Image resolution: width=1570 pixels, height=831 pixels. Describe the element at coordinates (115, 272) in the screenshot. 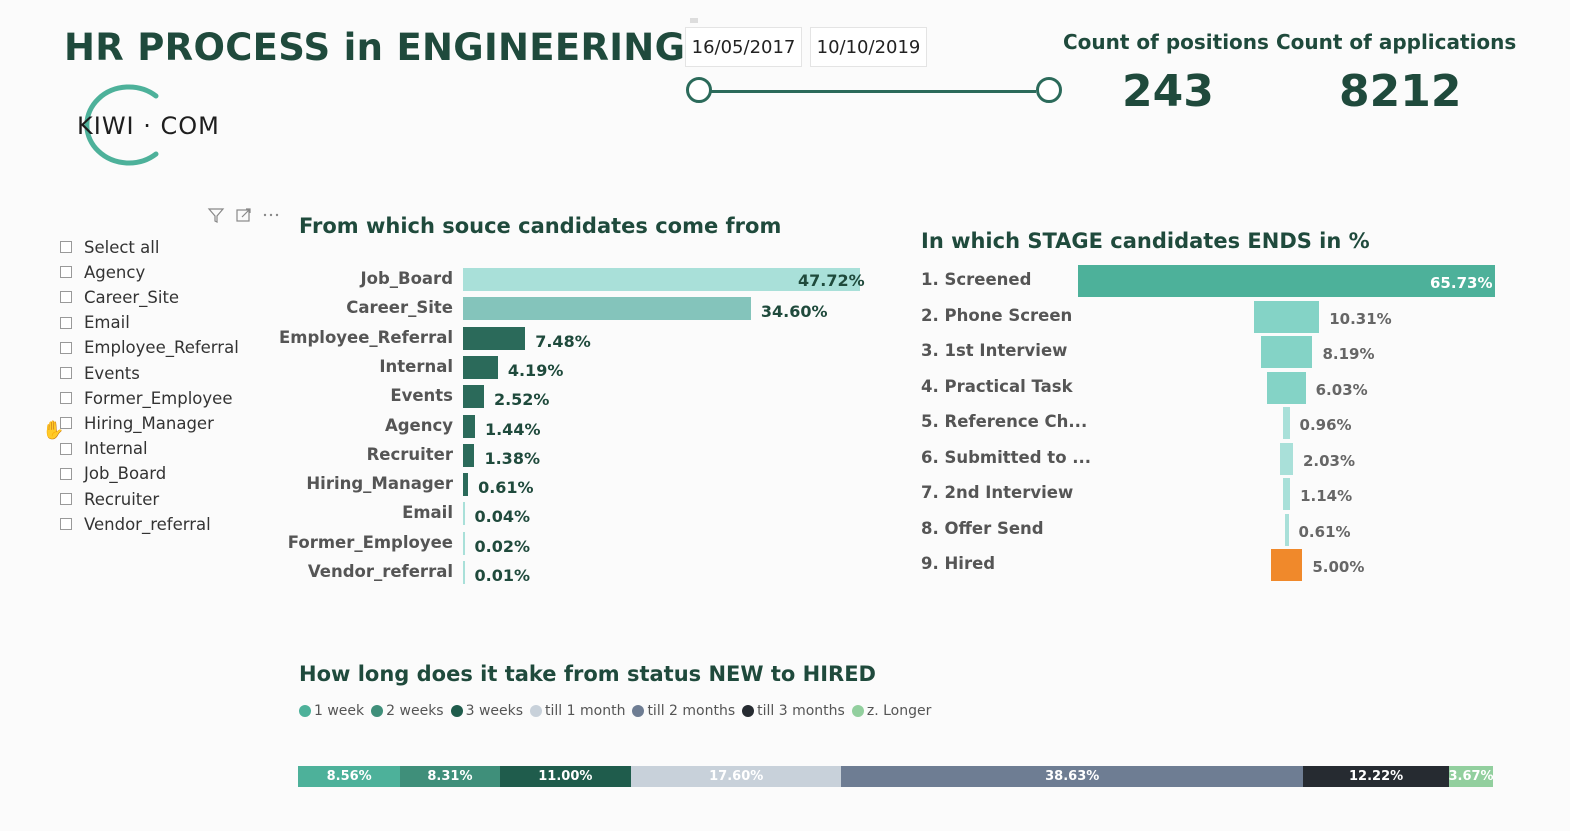

I see `slicer-item-label: Agency` at that location.